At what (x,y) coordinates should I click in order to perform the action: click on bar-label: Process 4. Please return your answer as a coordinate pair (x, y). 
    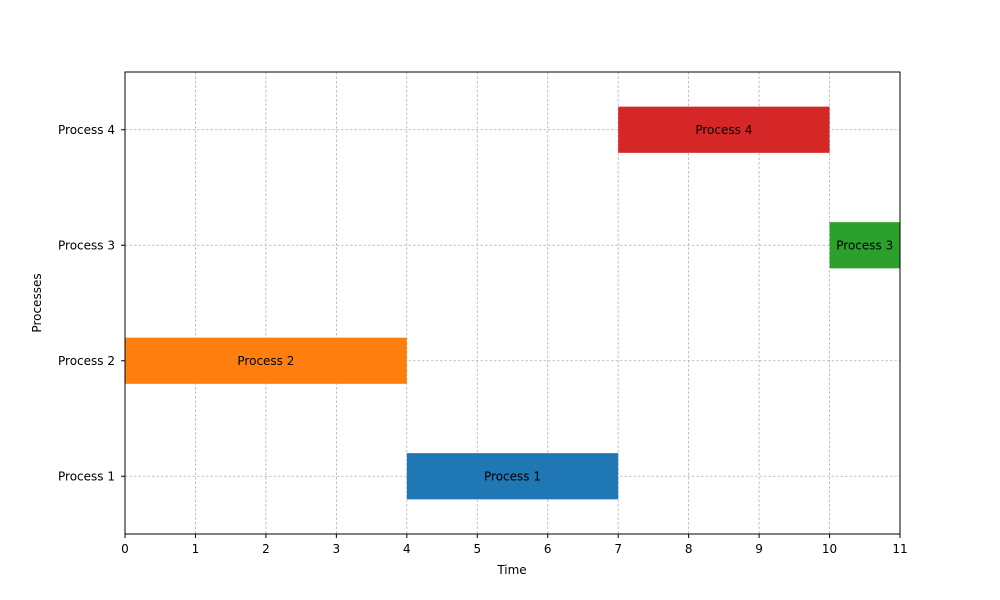
    Looking at the image, I should click on (723, 130).